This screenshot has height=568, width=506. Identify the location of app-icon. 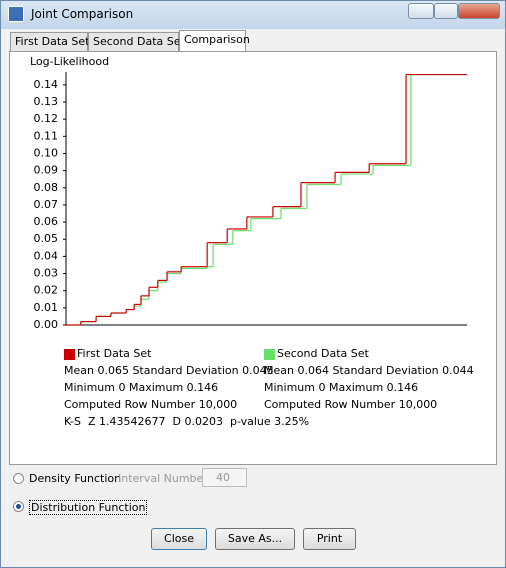
(16, 14).